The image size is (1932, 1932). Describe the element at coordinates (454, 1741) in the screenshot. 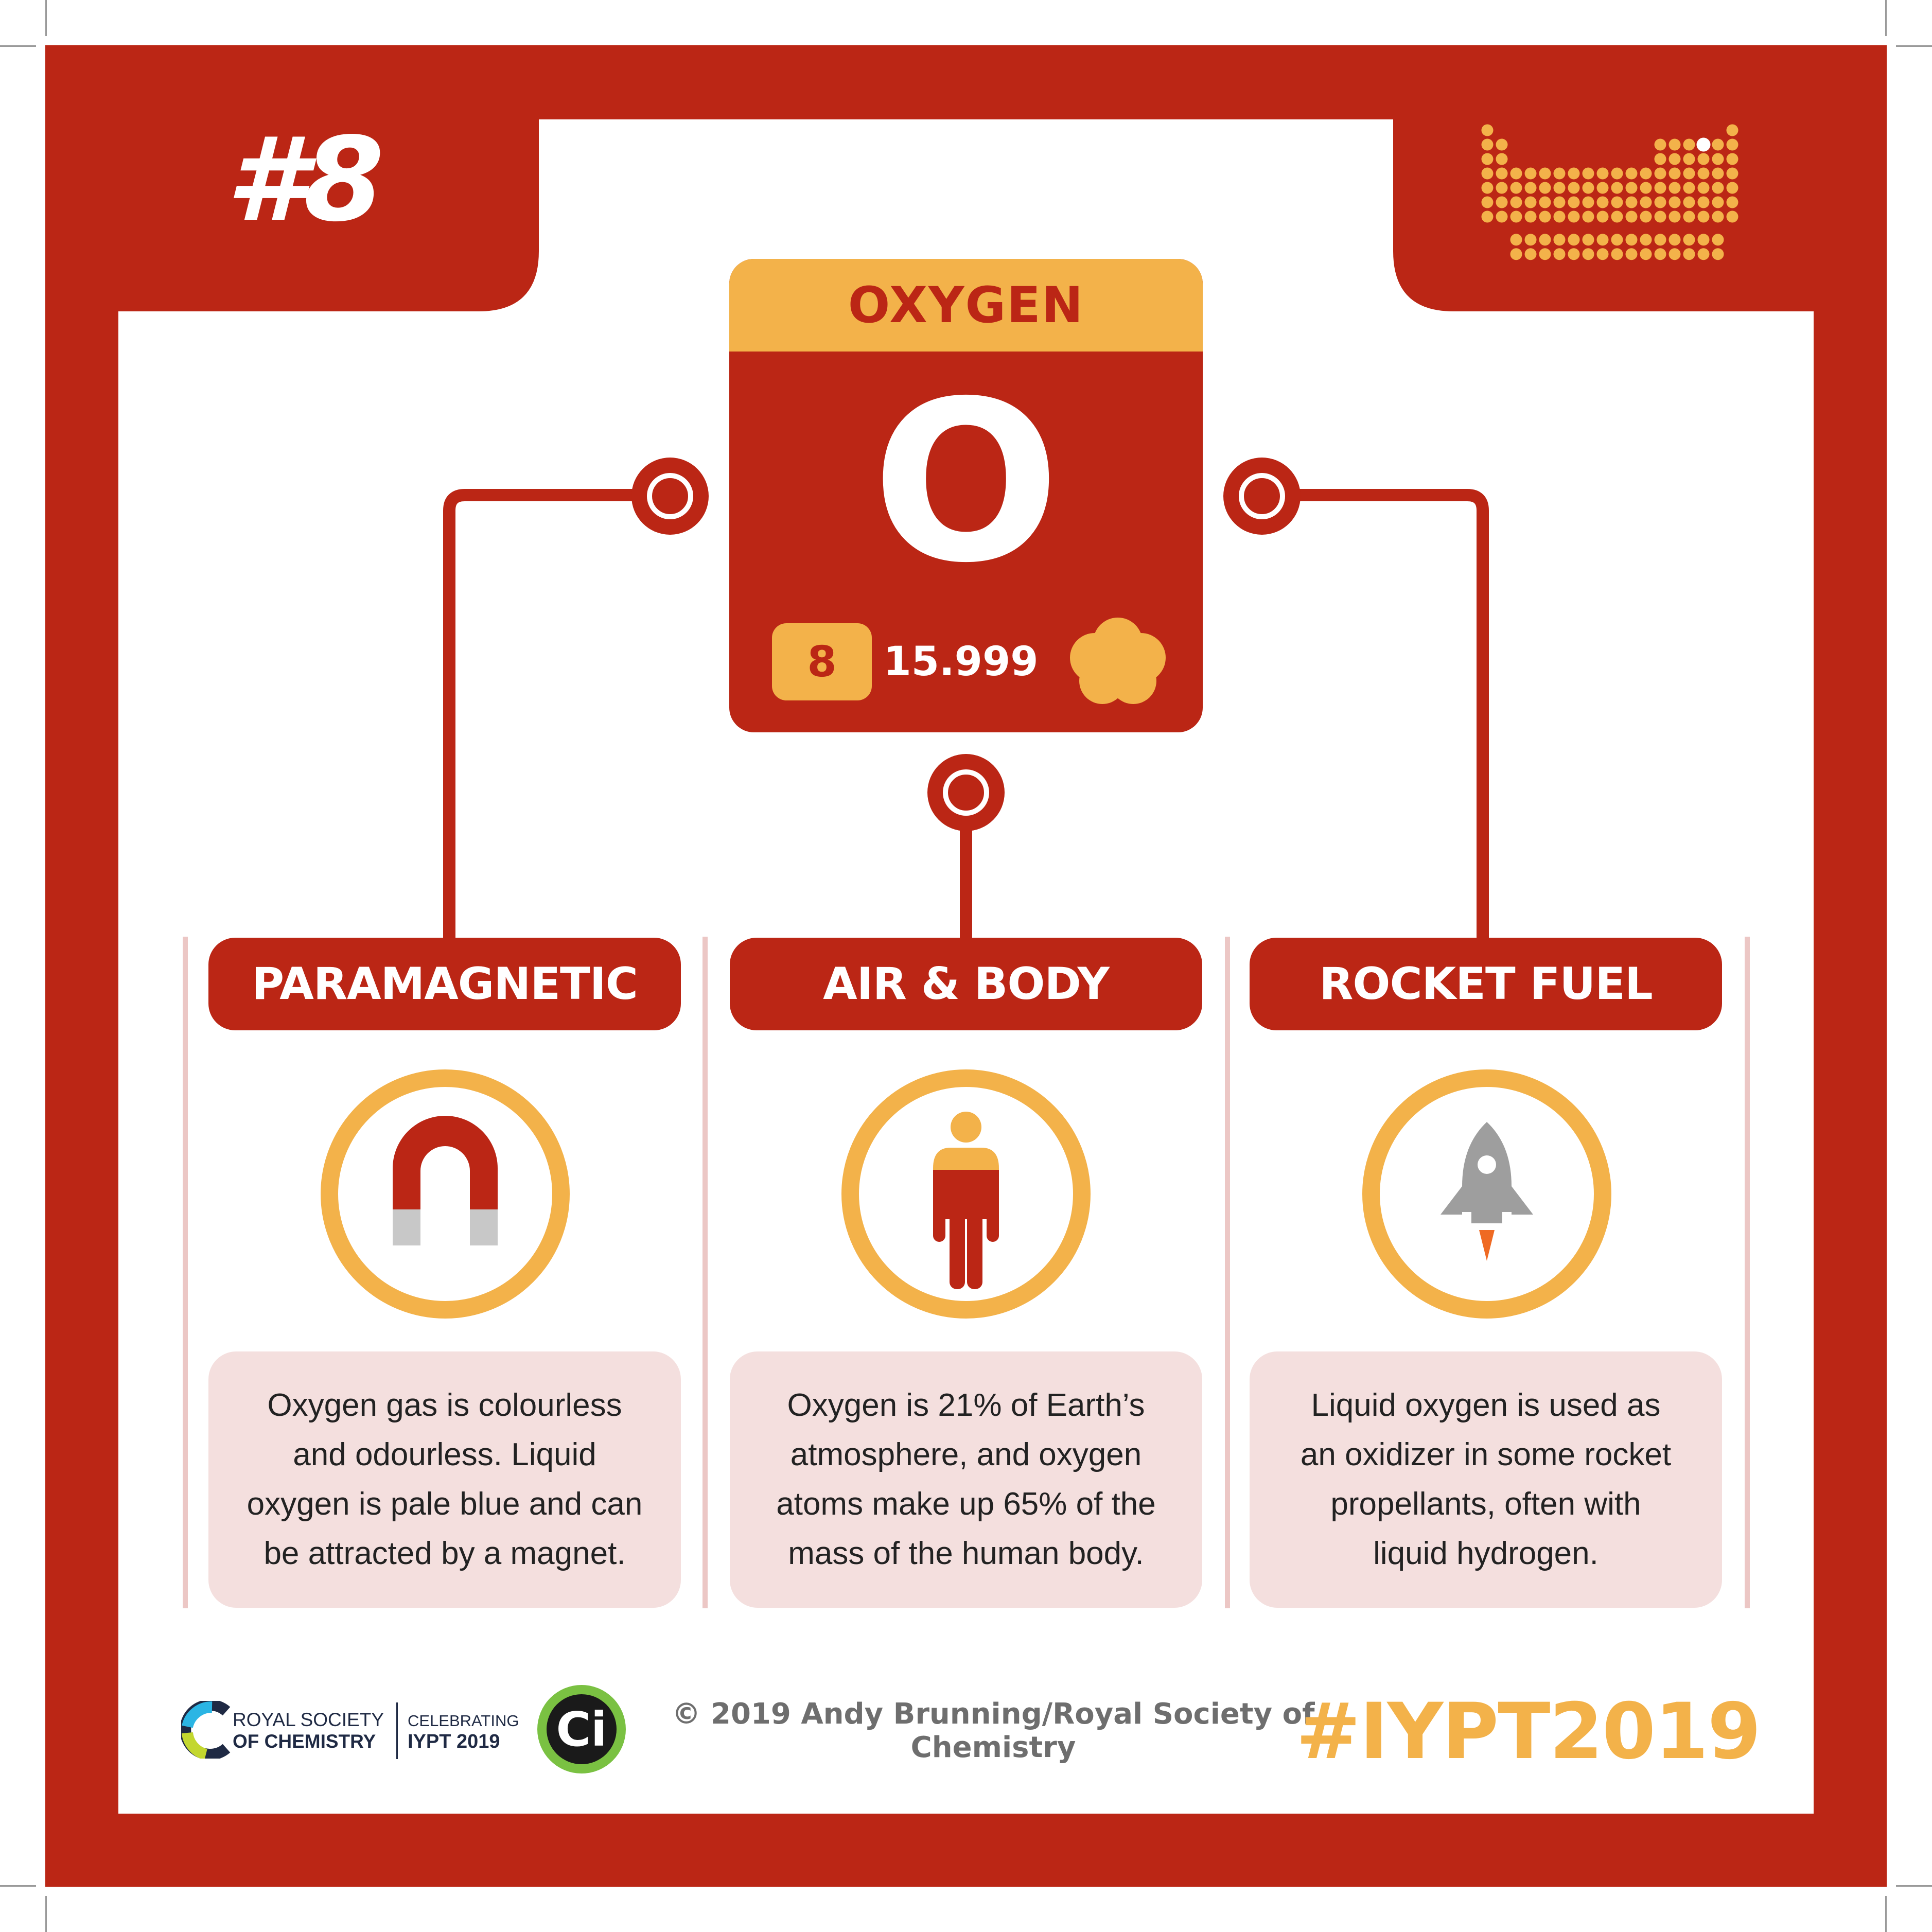

I see `iypt-logo-line2: IYPT 2019` at that location.